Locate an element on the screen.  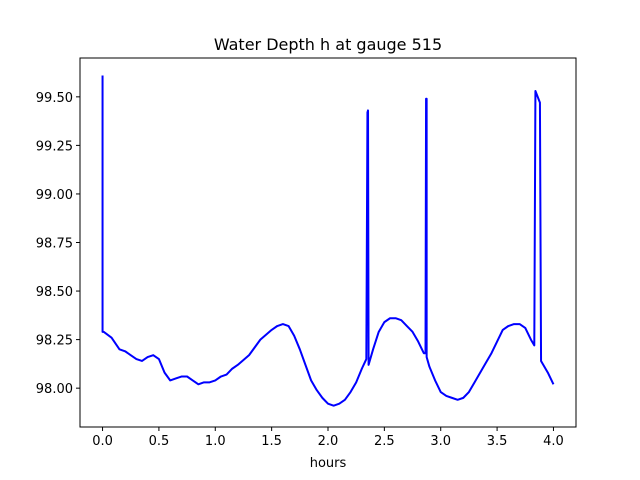
x-tick-label: 3.5 is located at coordinates (497, 441).